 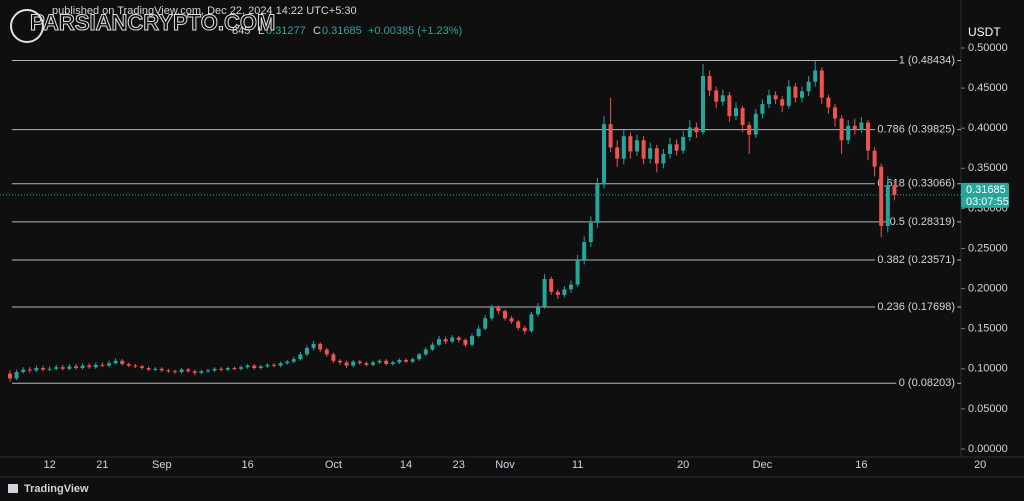 I want to click on brand: TradingView, so click(x=56, y=489).